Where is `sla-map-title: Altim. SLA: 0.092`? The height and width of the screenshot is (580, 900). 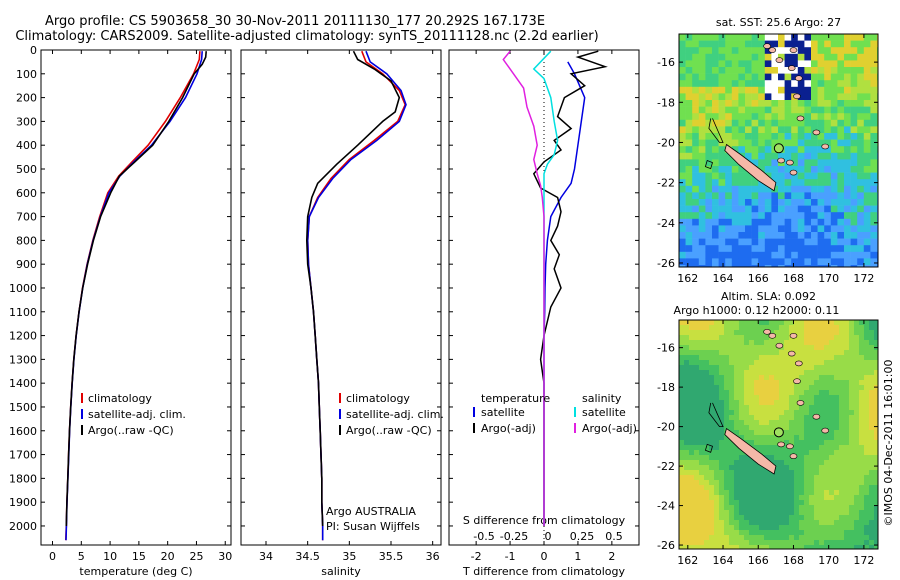
sla-map-title: Altim. SLA: 0.092 is located at coordinates (768, 296).